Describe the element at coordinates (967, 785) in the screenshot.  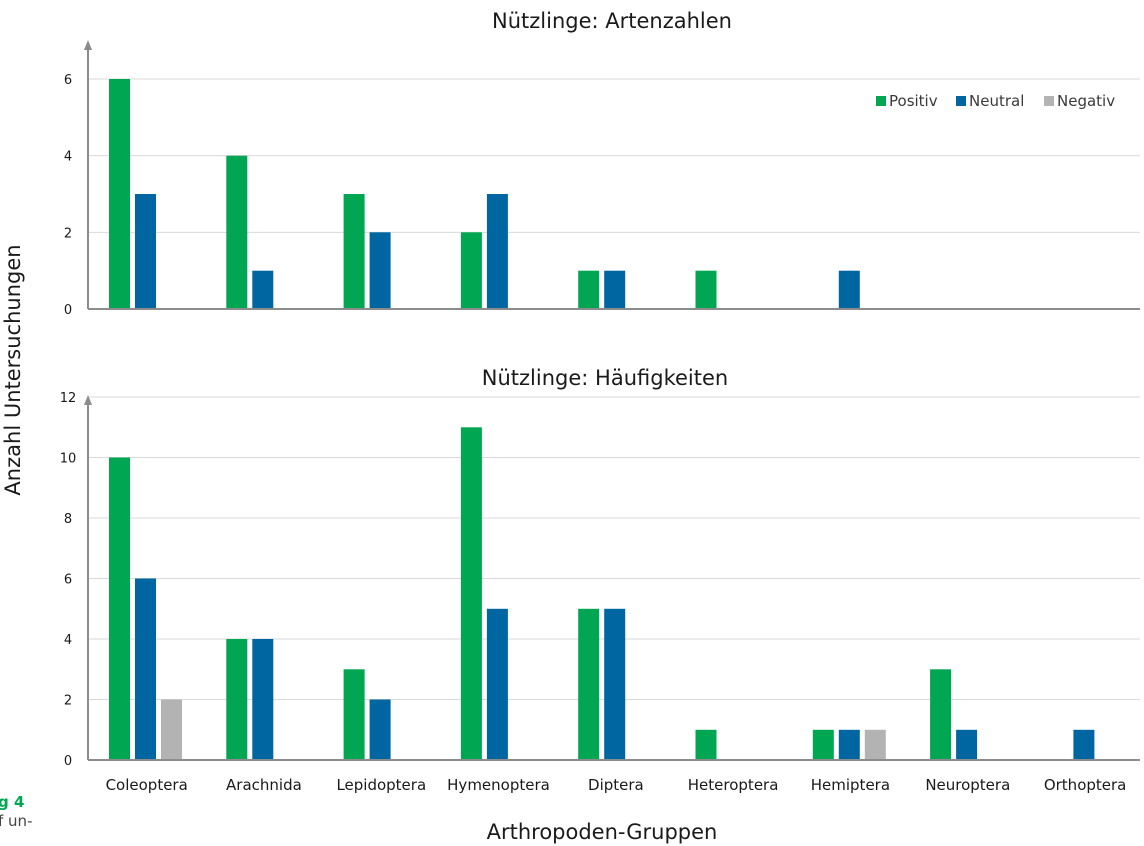
I see `x-tick-label: Neuroptera` at that location.